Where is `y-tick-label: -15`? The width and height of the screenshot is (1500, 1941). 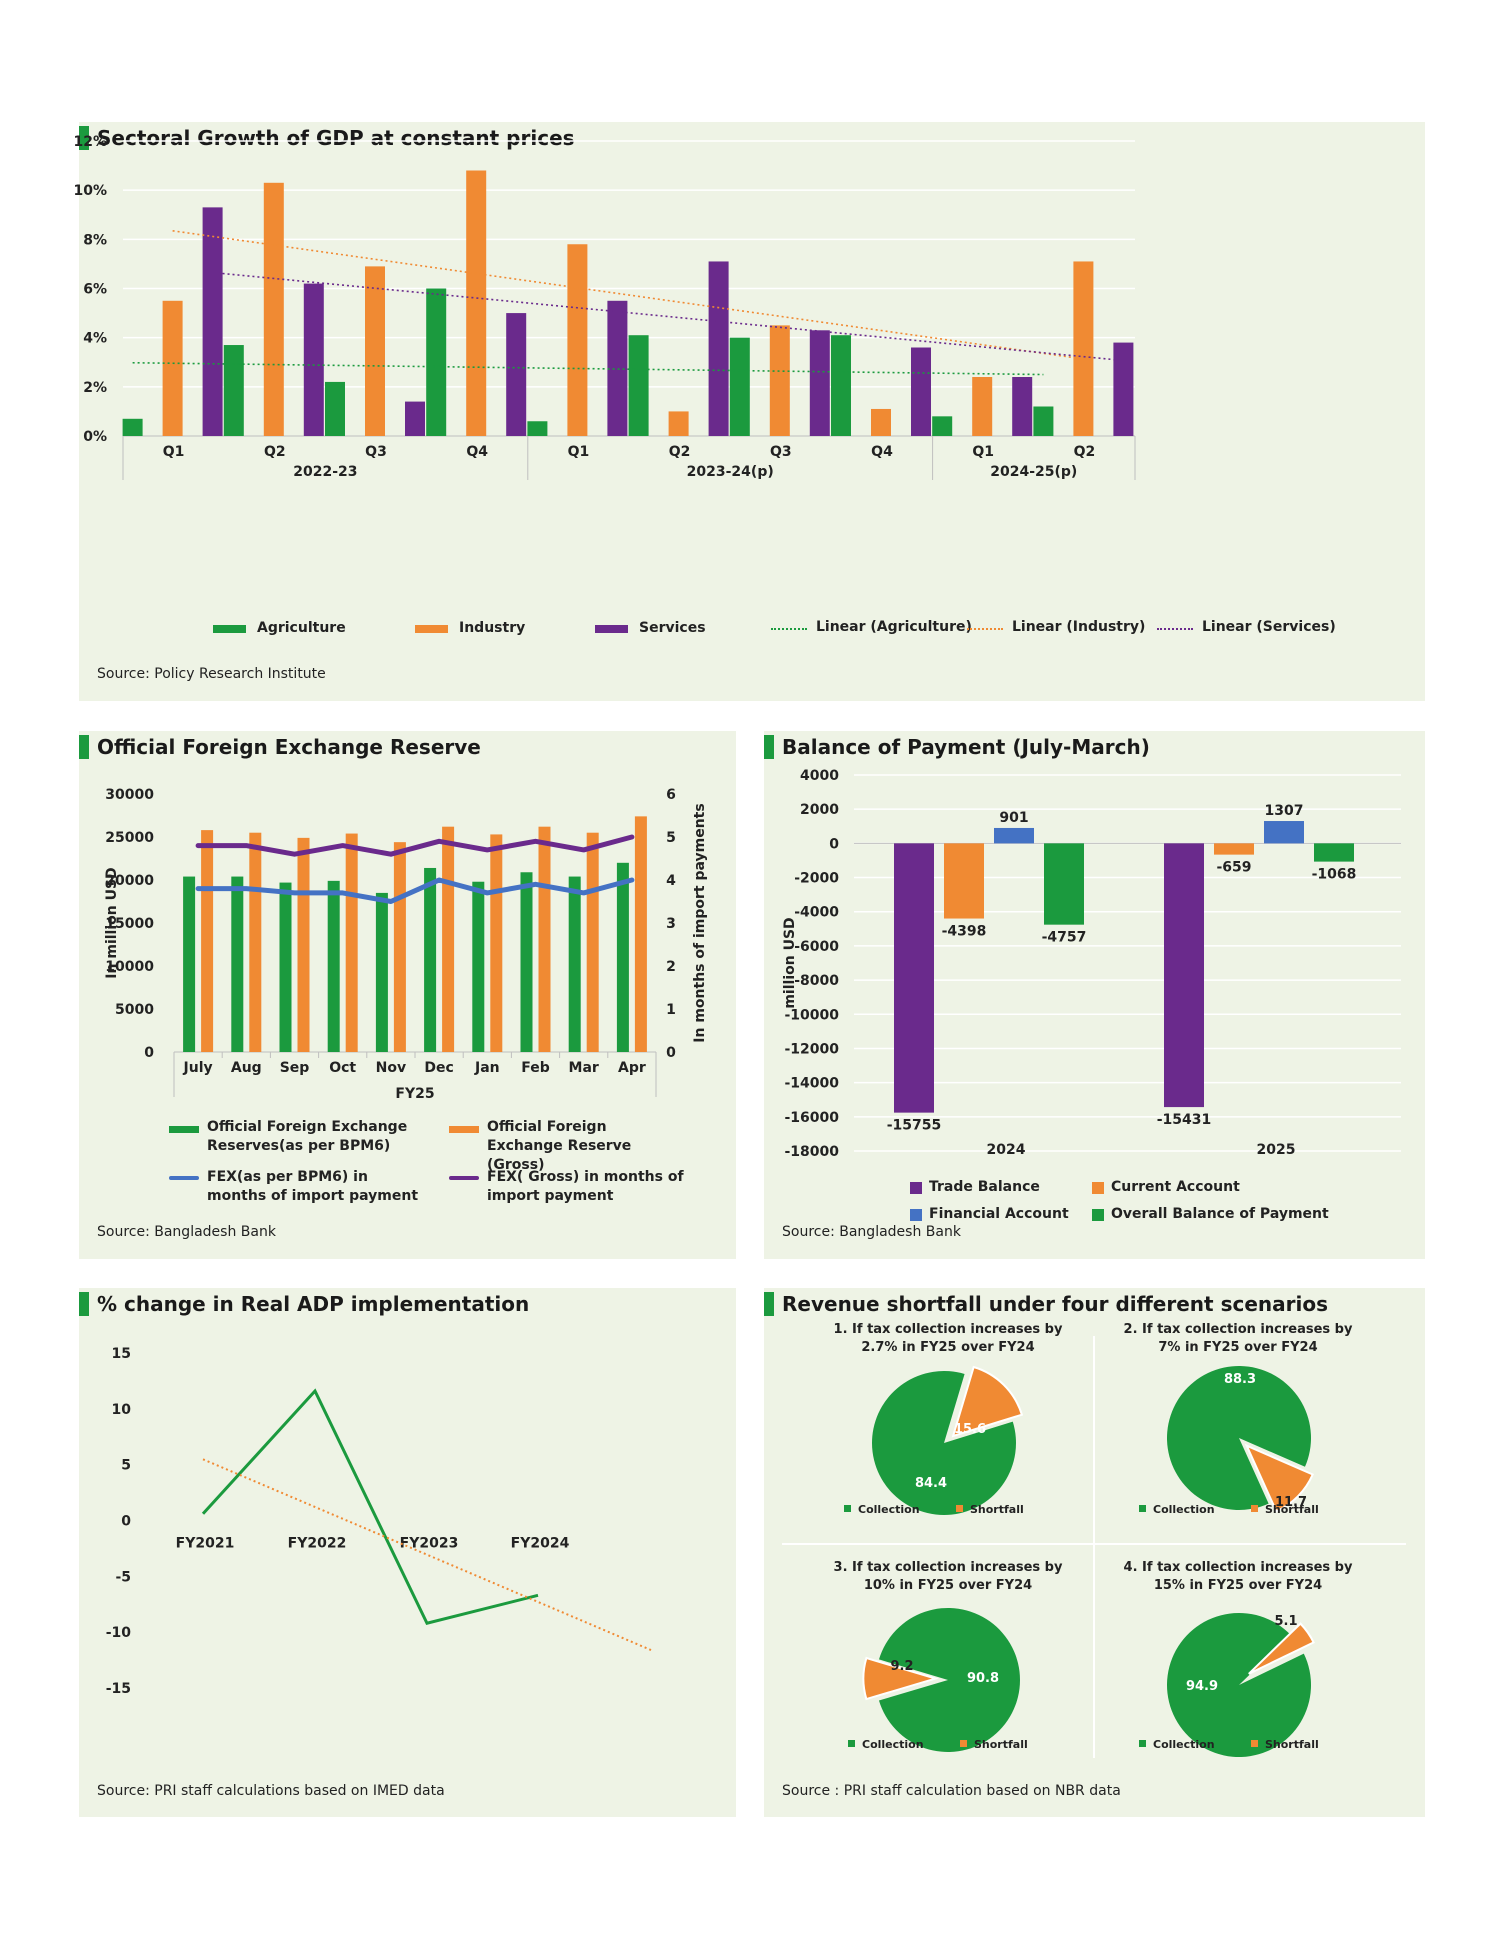
y-tick-label: -15 is located at coordinates (118, 1689).